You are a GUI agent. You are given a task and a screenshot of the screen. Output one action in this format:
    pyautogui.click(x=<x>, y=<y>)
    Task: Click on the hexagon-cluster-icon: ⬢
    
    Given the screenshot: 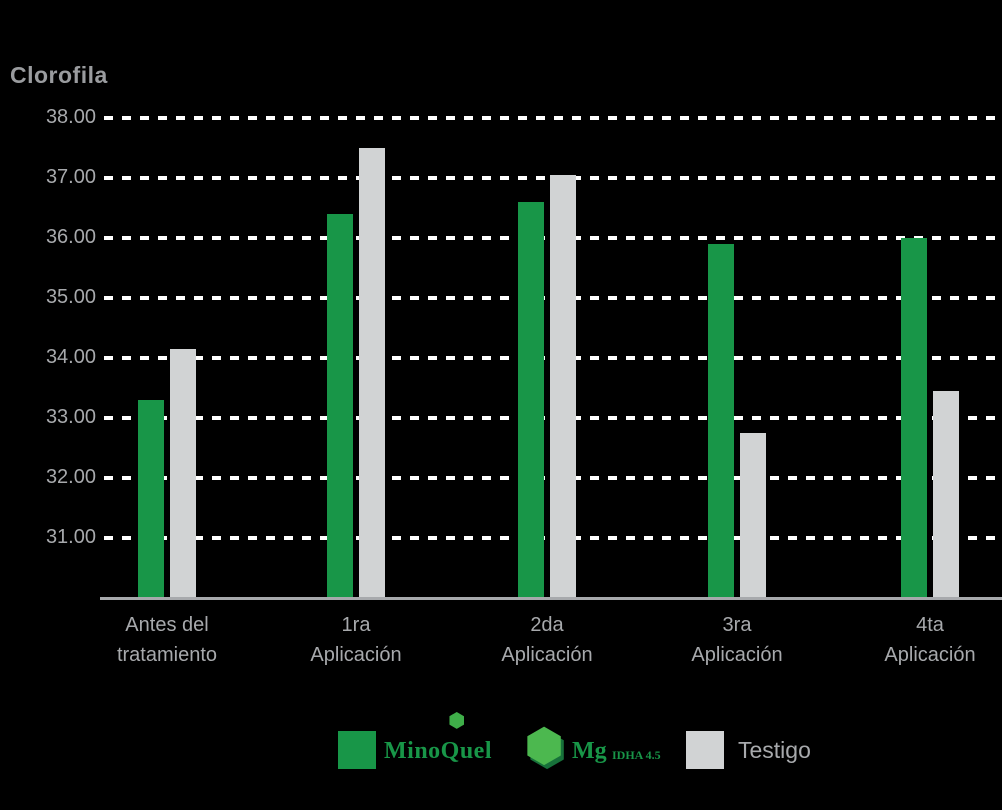 What is the action you would take?
    pyautogui.click(x=544, y=745)
    